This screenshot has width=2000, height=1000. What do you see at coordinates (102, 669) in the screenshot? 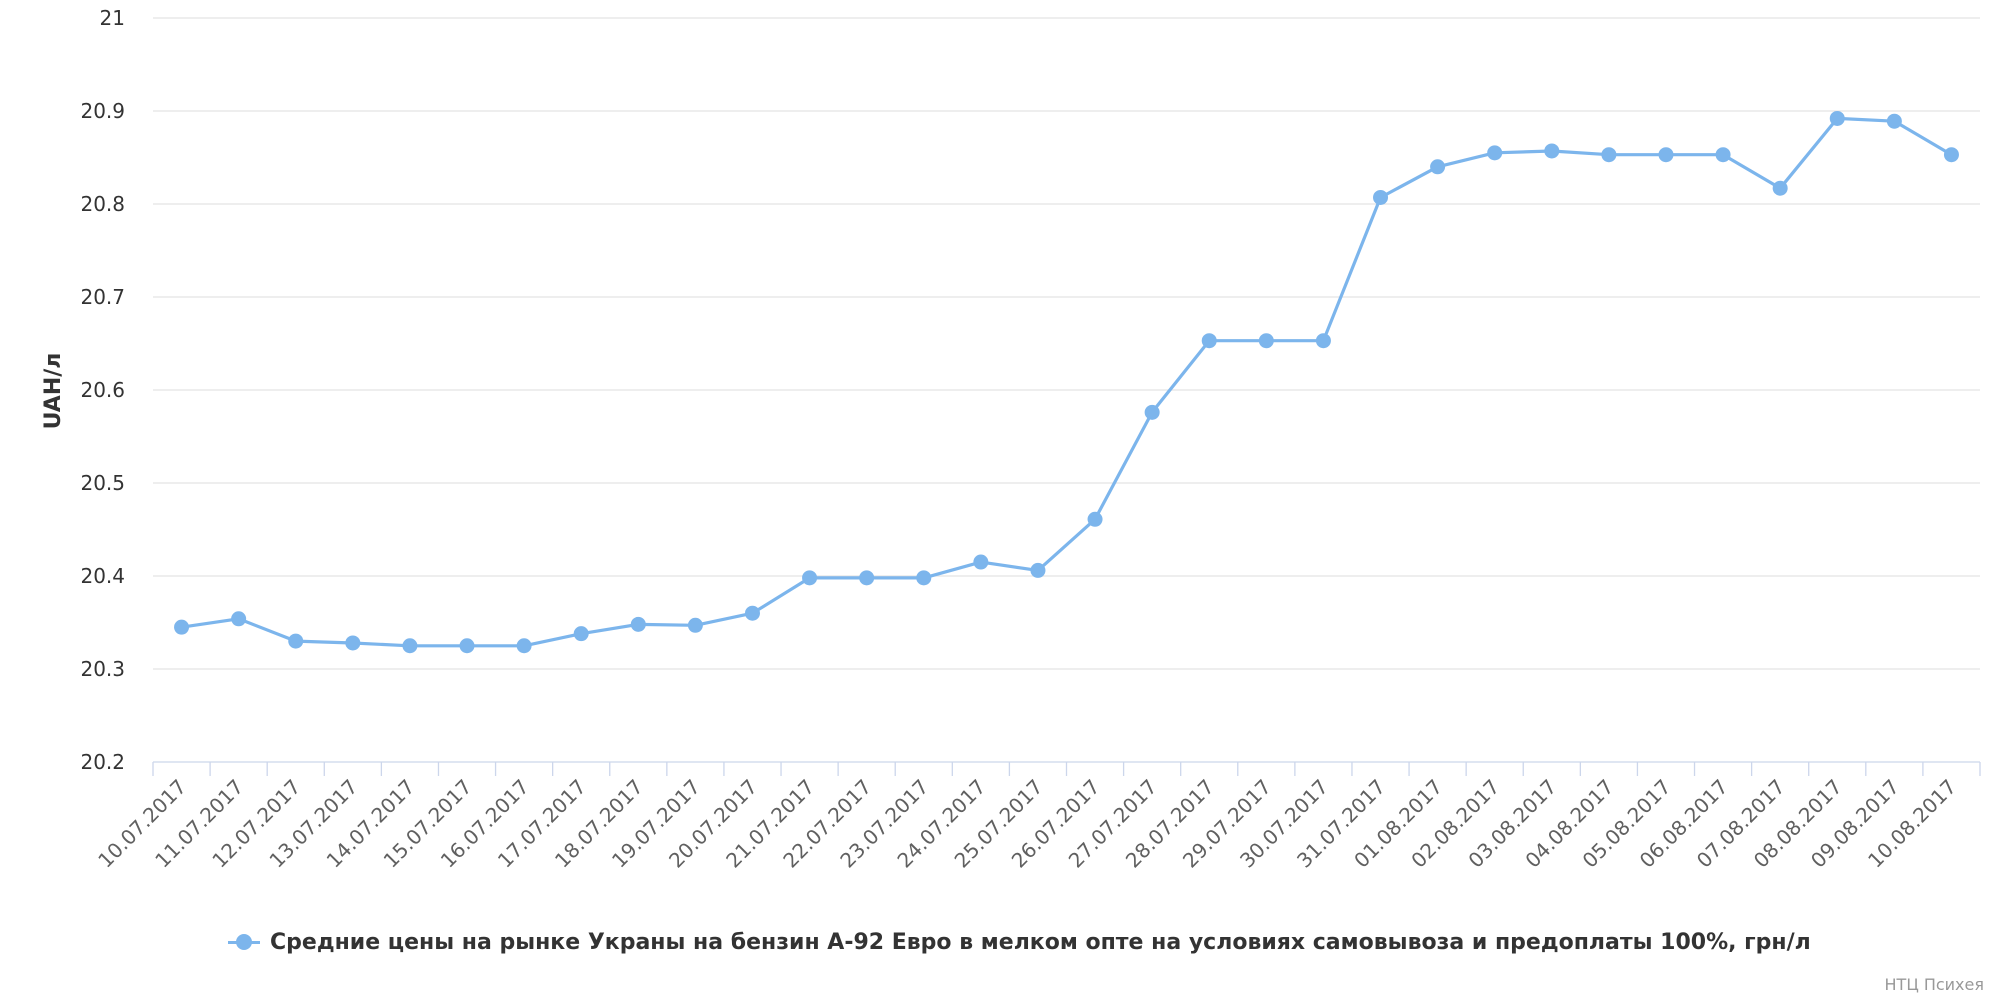
I see `y-tick-label: 20.3` at bounding box center [102, 669].